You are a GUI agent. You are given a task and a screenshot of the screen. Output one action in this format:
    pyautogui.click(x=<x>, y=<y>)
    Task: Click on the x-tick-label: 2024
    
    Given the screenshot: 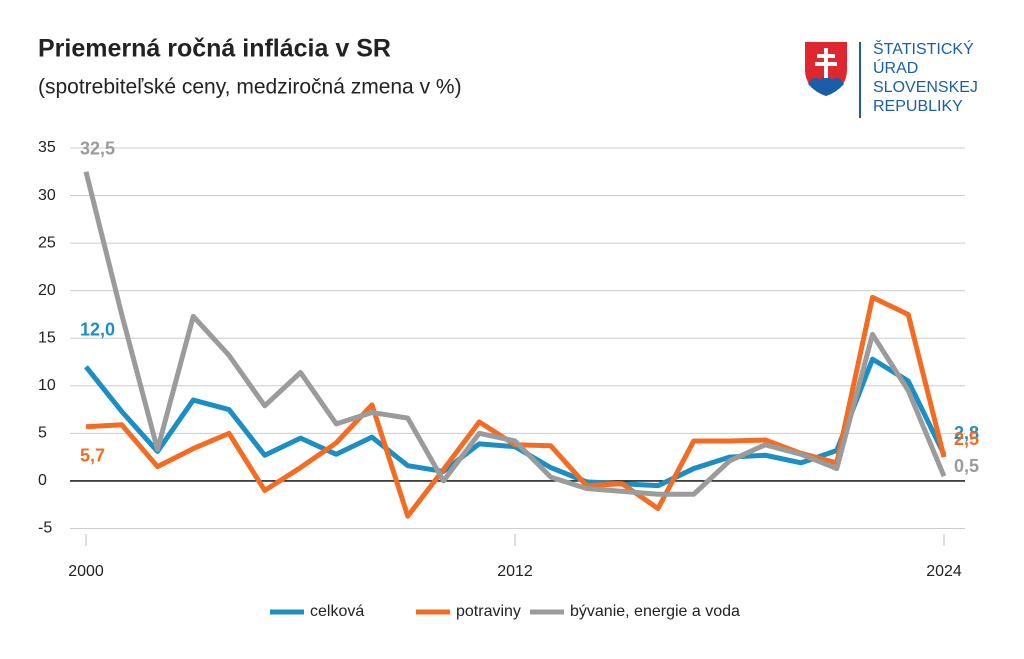 What is the action you would take?
    pyautogui.click(x=944, y=571)
    